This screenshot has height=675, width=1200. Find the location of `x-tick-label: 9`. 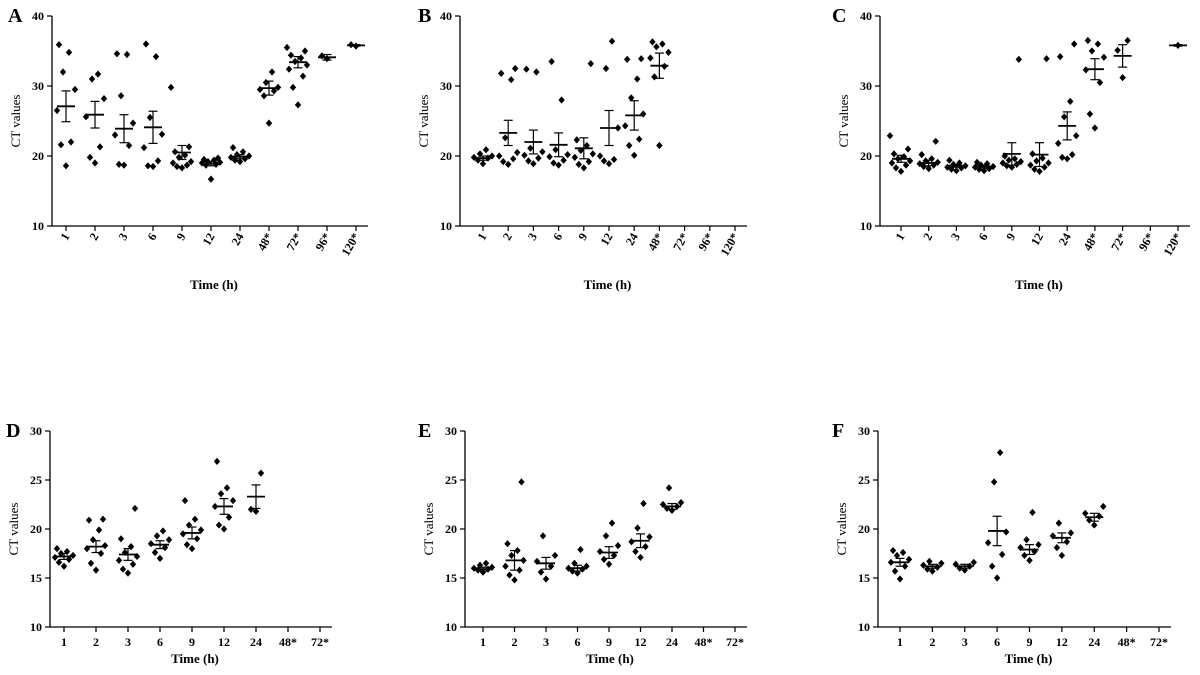

x-tick-label: 9 is located at coordinates (180, 237).